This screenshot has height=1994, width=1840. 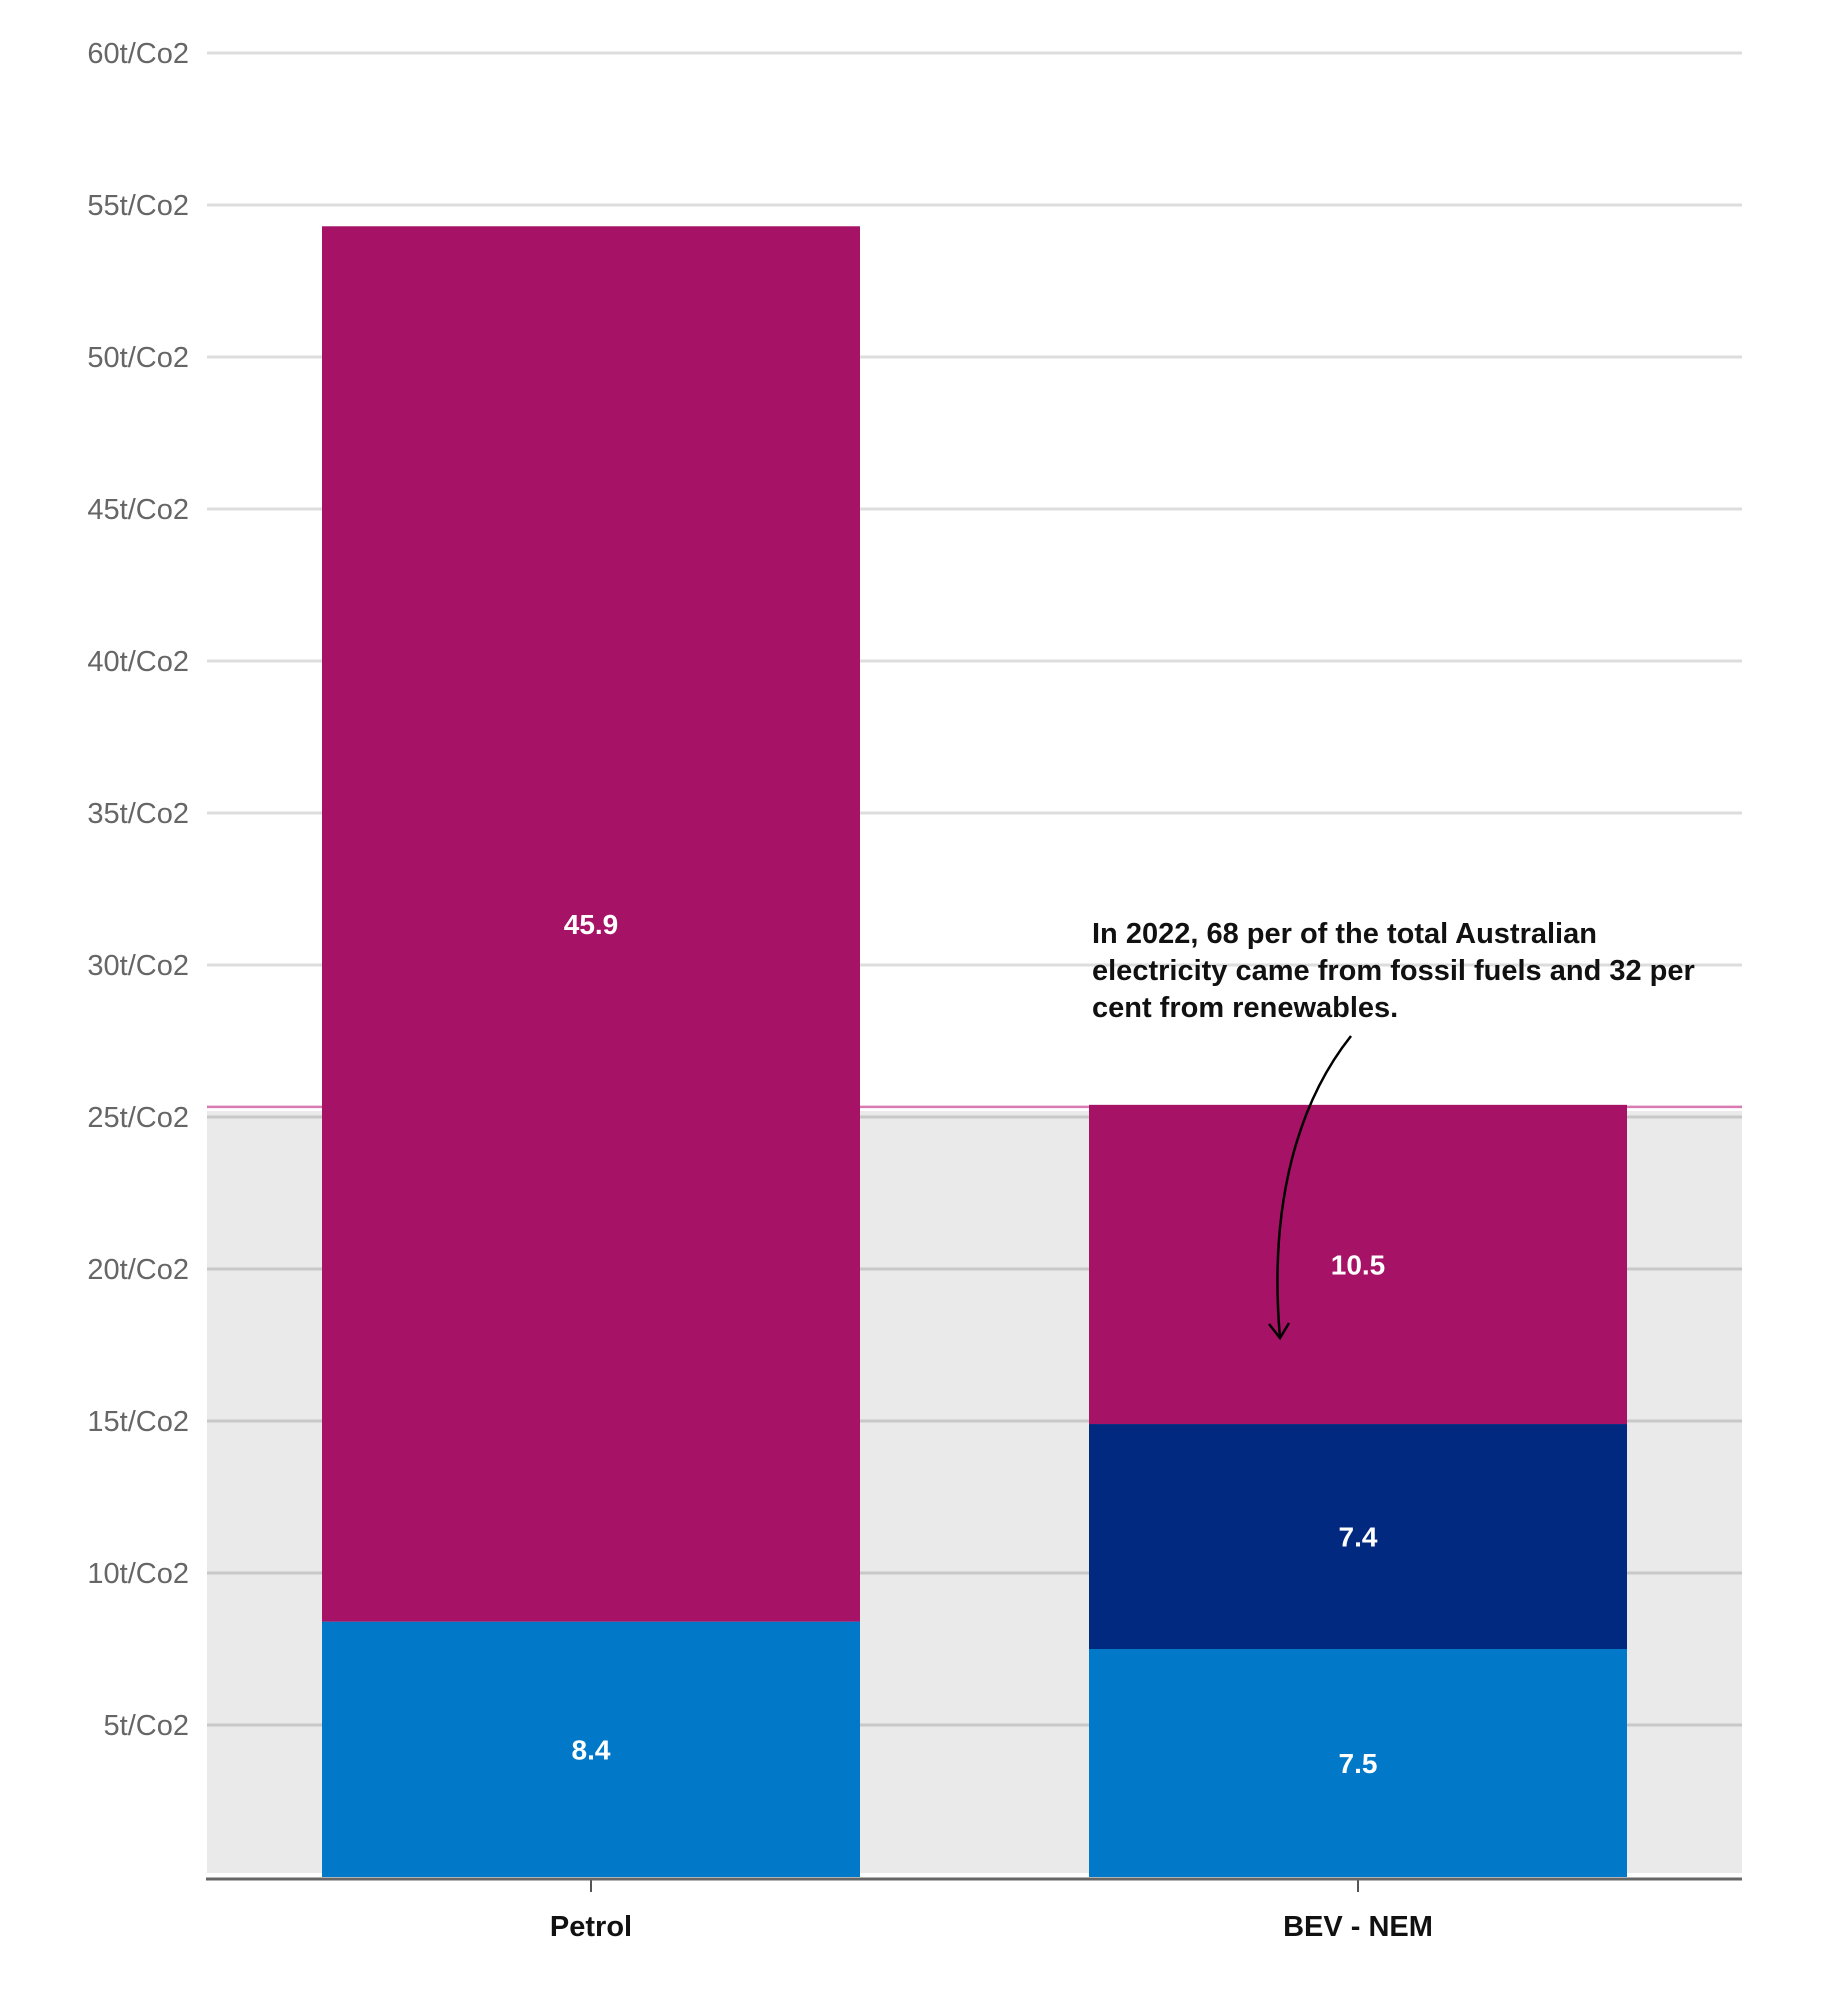 I want to click on y-tick-label: 55t/Co2, so click(x=138, y=206).